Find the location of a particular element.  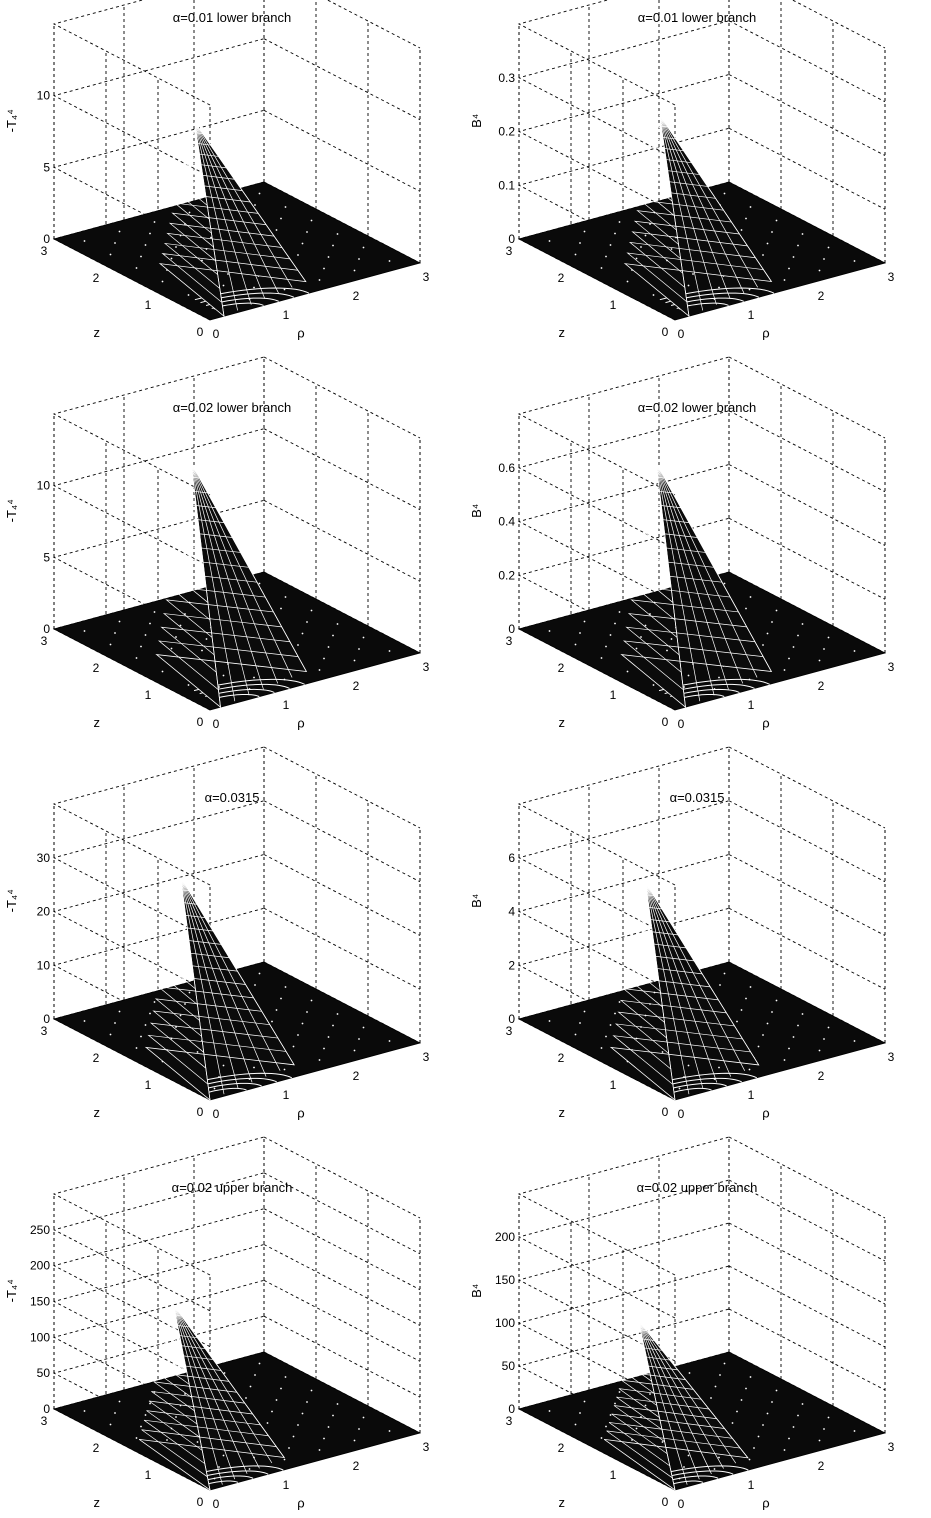

z-tick-label: 2 is located at coordinates (511, 965).